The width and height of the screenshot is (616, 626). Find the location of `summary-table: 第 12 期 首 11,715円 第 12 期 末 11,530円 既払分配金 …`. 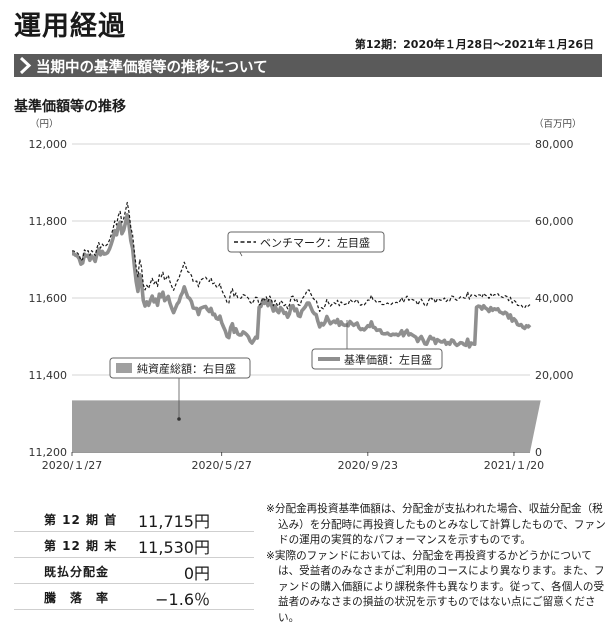

summary-table: 第 12 期 首 11,715円 第 12 期 末 11,530円 既払分配金 … is located at coordinates (134, 558).